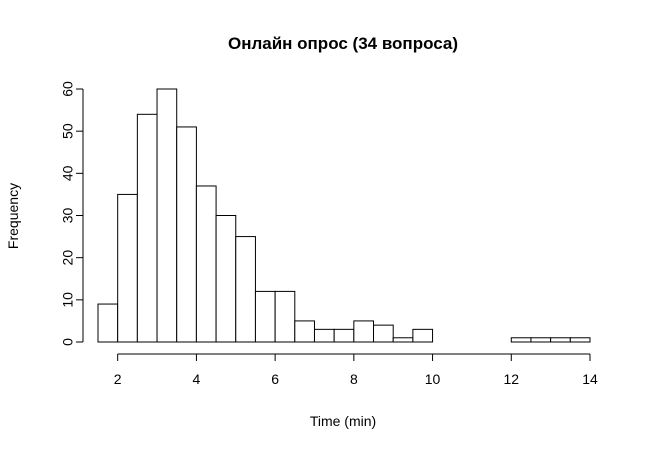 This screenshot has width=650, height=450. What do you see at coordinates (197, 379) in the screenshot?
I see `x-tick-label: 4` at bounding box center [197, 379].